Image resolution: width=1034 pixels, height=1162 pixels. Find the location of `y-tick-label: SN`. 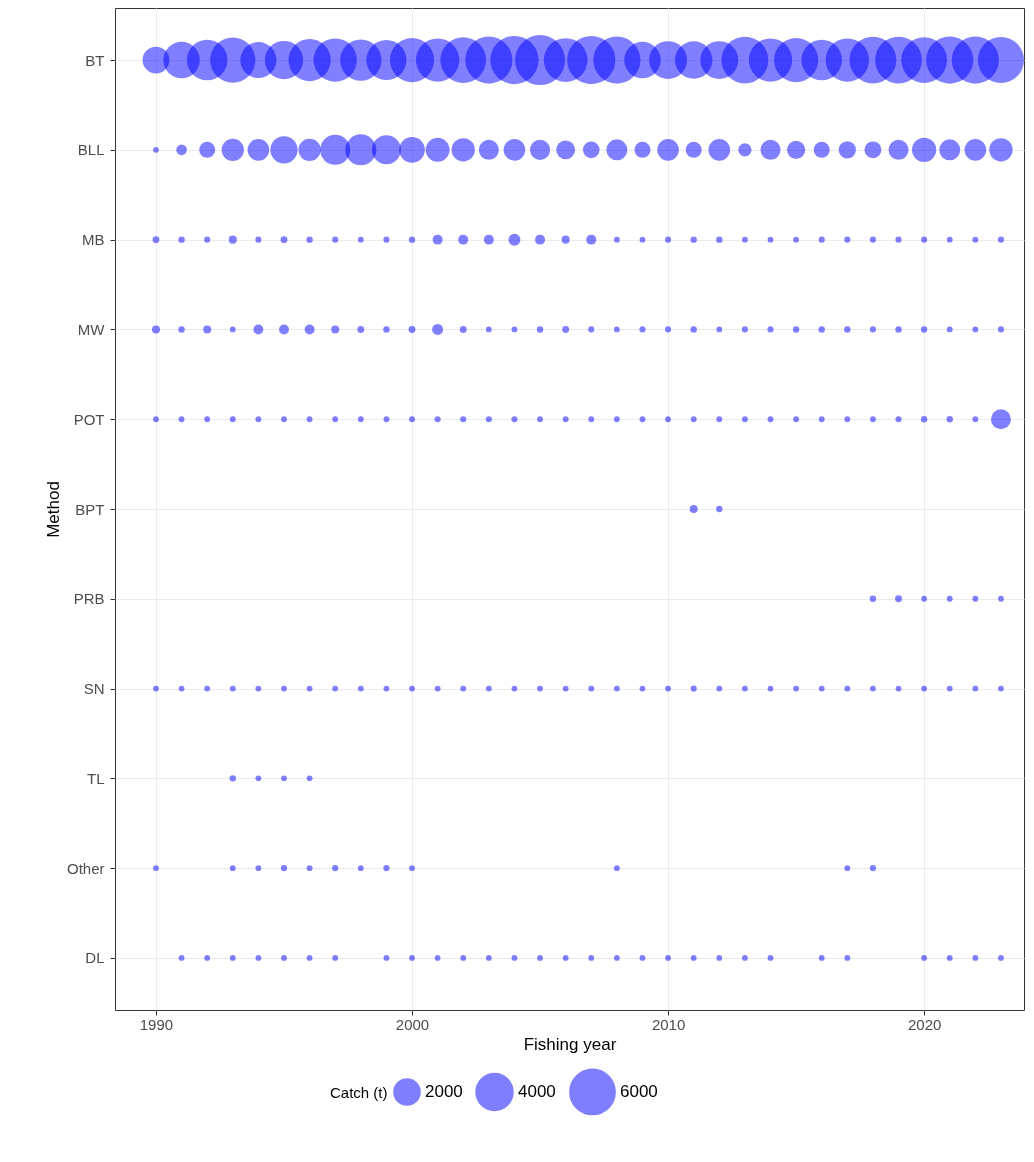

y-tick-label: SN is located at coordinates (94, 689).